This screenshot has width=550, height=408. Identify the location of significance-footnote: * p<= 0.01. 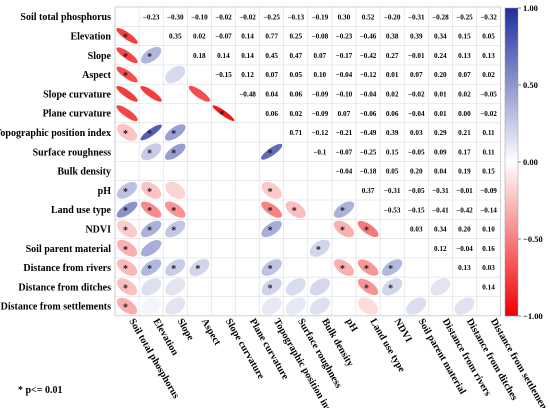
(40, 390).